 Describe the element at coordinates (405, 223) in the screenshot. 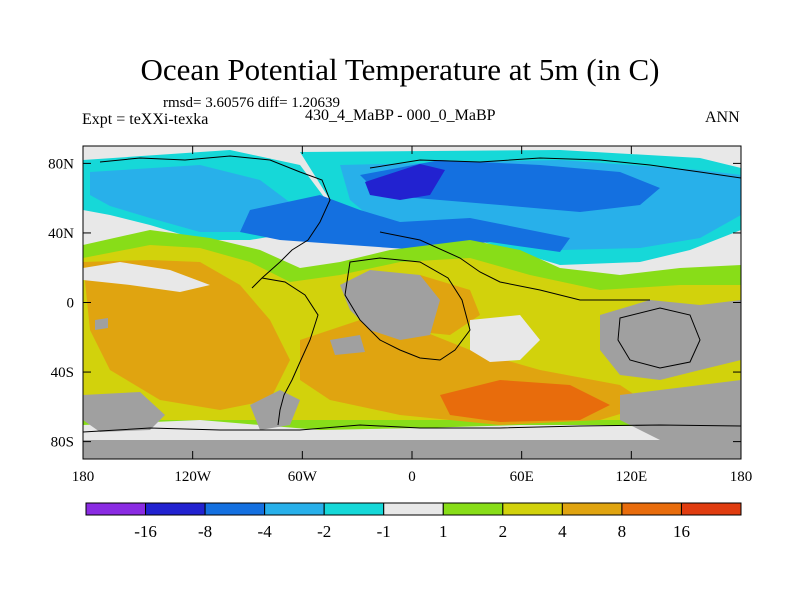

I see `cold-anomaly-blue-eurasia` at that location.